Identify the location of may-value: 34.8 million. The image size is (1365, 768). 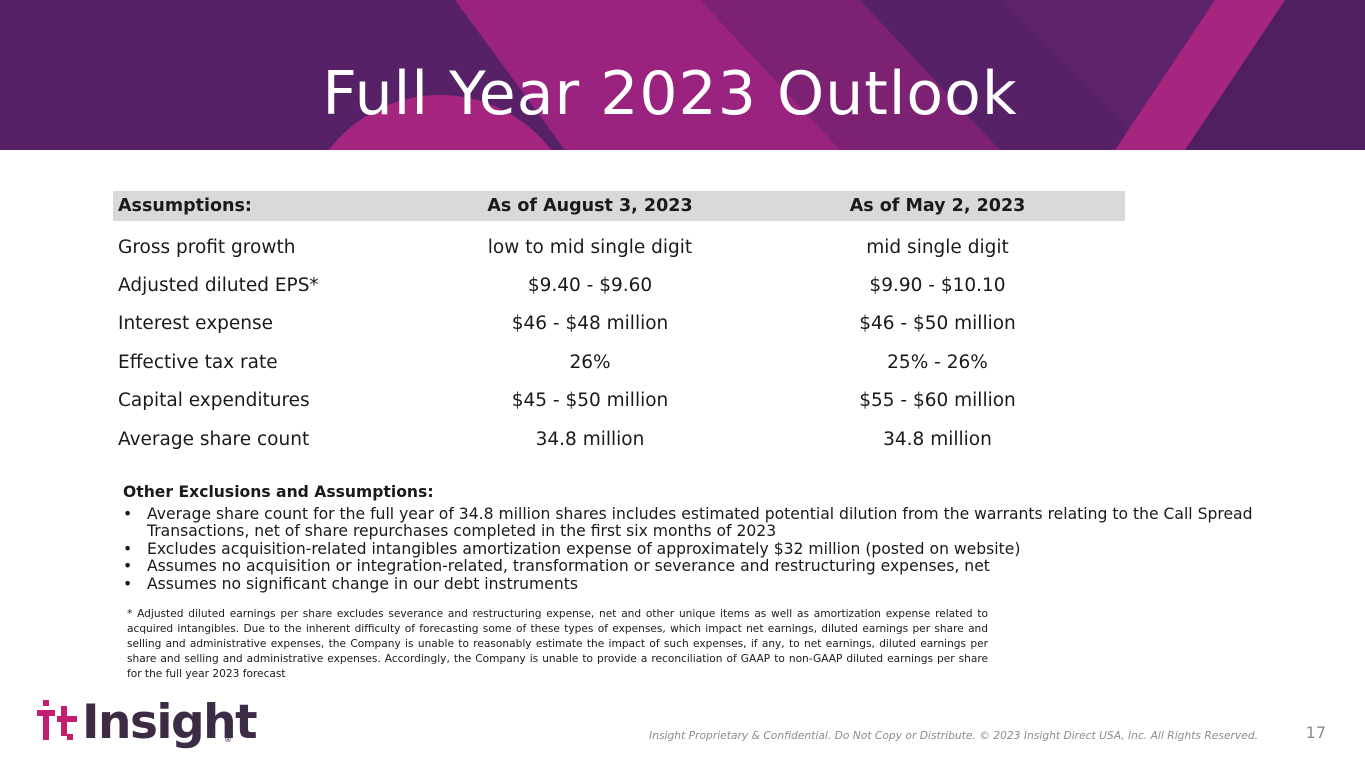
(937, 439).